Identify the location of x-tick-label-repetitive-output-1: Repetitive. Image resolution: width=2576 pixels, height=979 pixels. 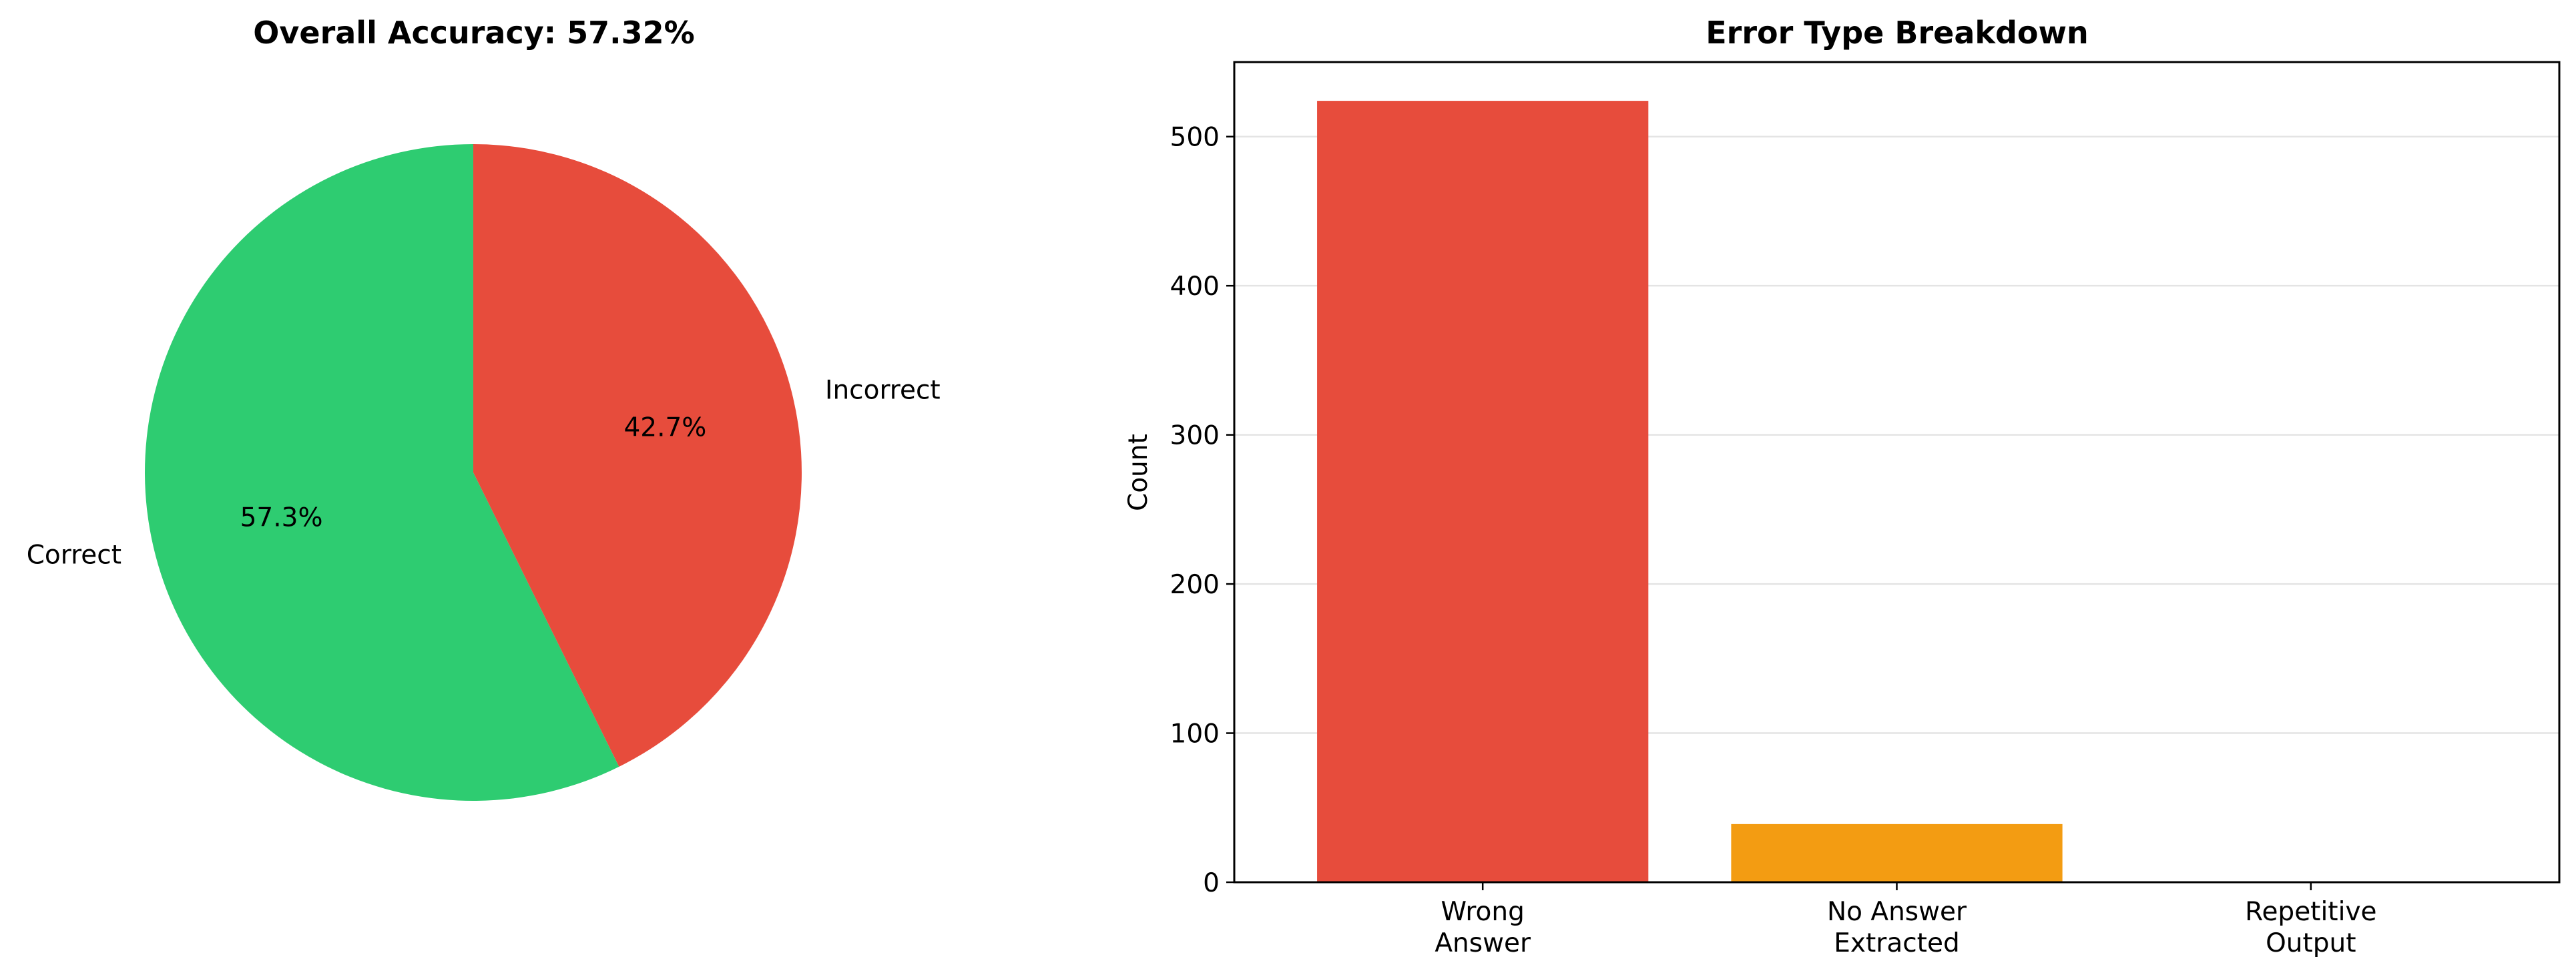
(2310, 912).